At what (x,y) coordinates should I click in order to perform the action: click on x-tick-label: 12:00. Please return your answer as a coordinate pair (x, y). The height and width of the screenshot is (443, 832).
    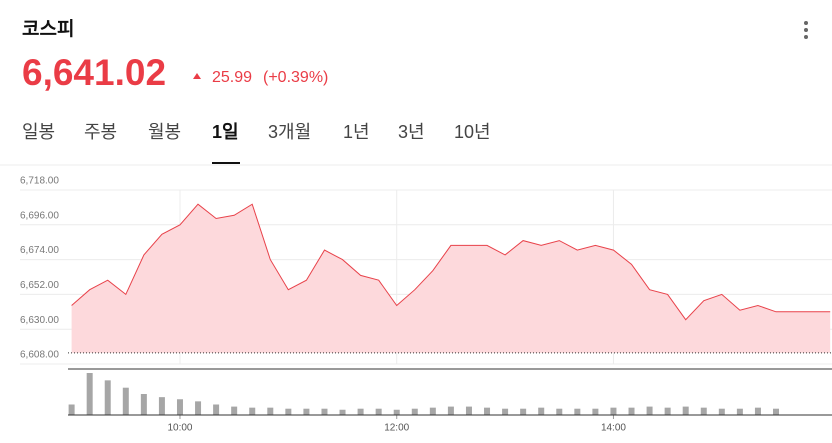
    Looking at the image, I should click on (396, 428).